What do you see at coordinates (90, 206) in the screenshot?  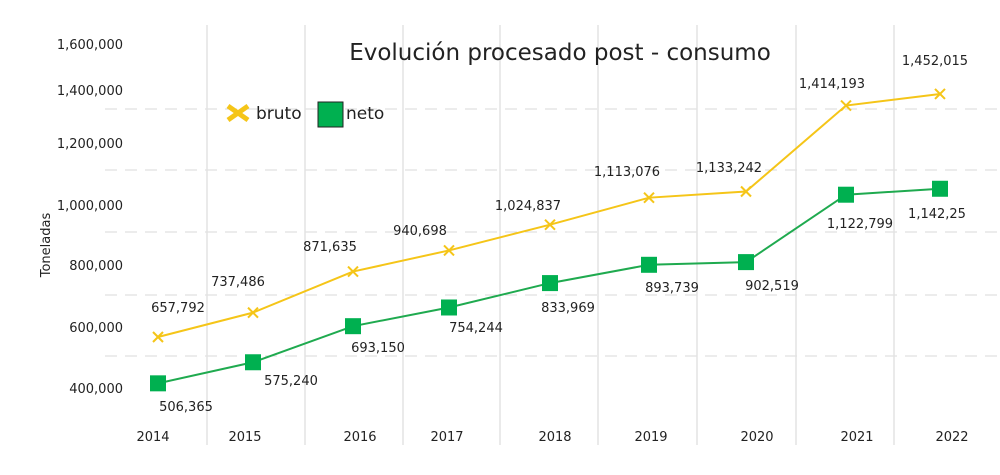 I see `y-tick-label: 1,000,000` at bounding box center [90, 206].